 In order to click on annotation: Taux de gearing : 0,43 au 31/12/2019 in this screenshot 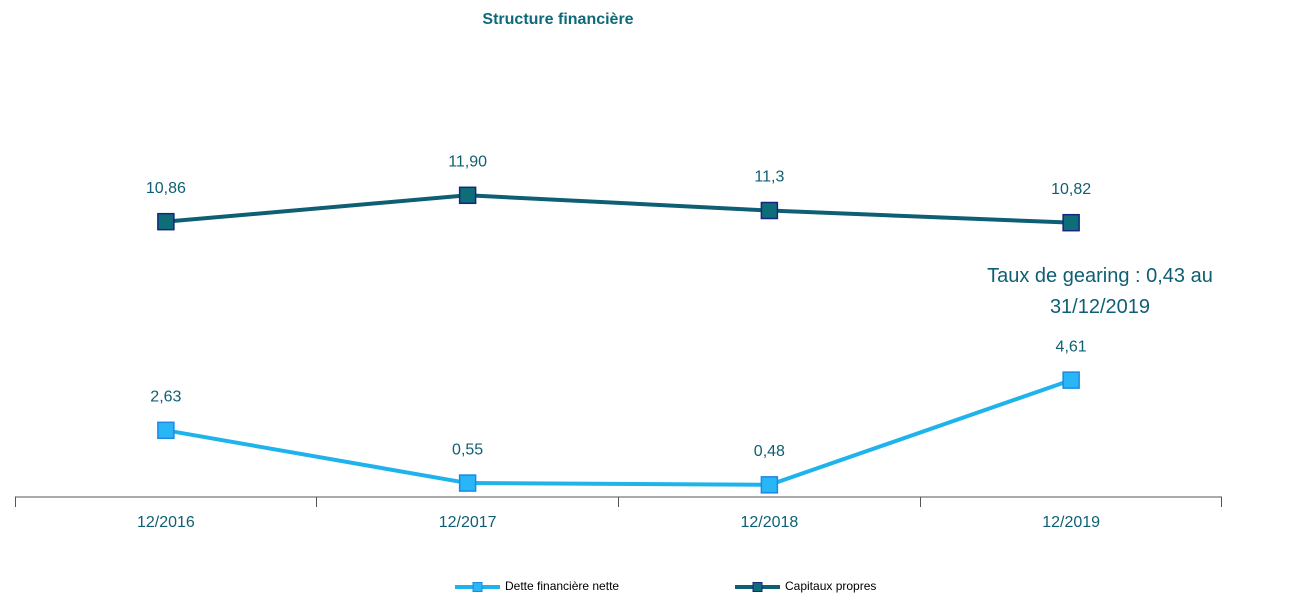, I will do `click(1100, 291)`.